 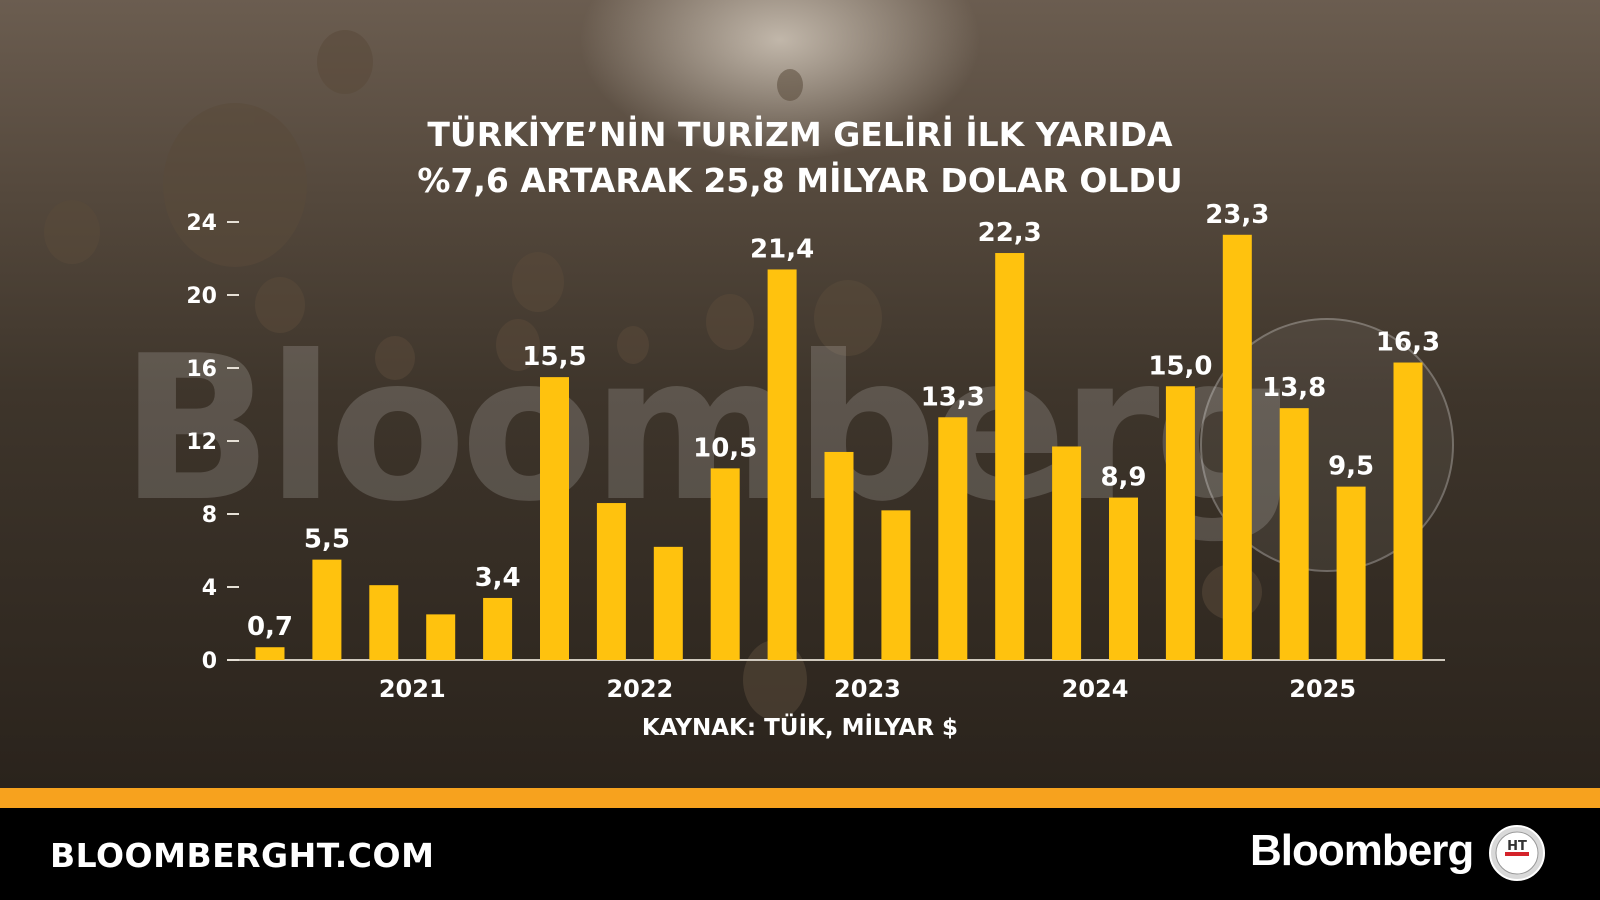 What do you see at coordinates (270, 627) in the screenshot?
I see `data-label: 0,7` at bounding box center [270, 627].